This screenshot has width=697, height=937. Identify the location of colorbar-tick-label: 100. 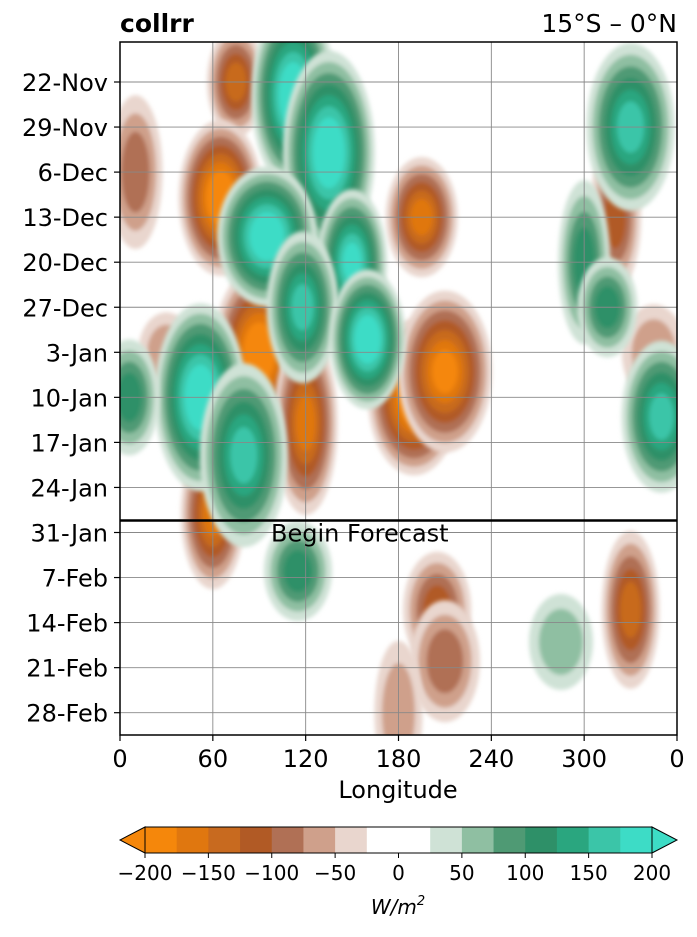
(525, 873).